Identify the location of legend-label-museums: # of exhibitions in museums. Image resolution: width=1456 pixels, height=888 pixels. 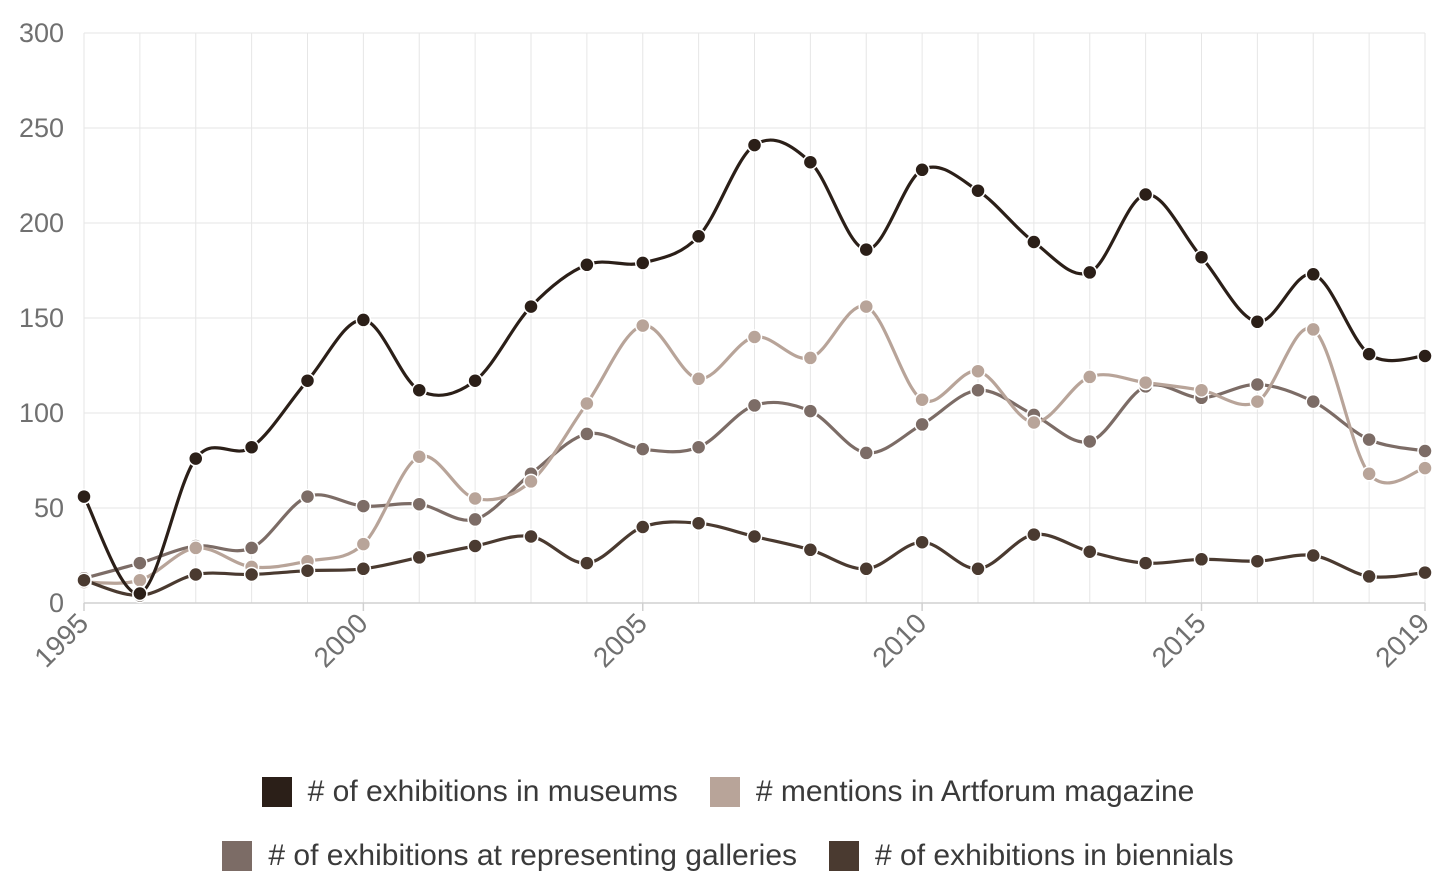
(492, 791).